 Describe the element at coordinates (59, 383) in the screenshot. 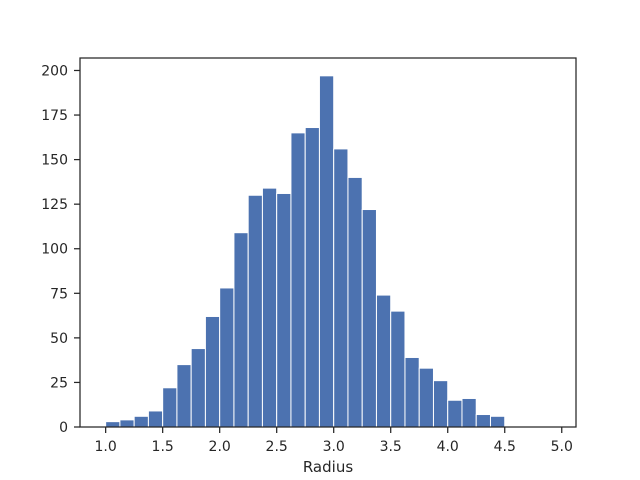

I see `y-tick-label: 25` at that location.